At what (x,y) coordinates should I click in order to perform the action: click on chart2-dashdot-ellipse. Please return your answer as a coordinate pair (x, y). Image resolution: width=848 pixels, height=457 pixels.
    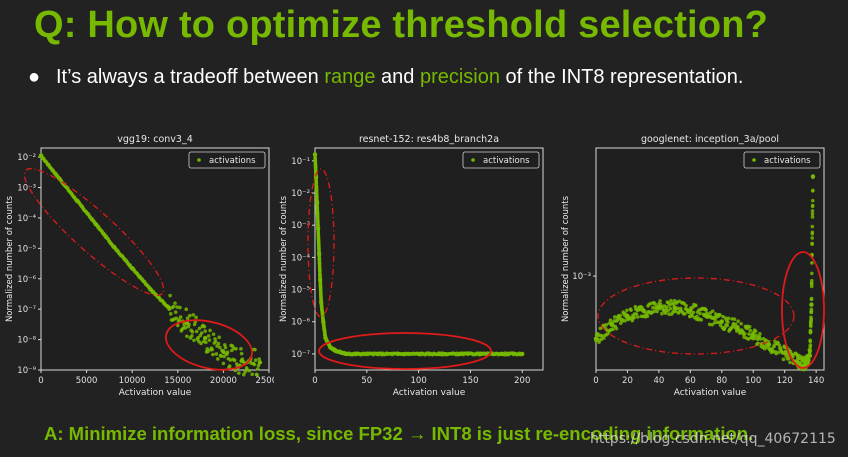
    Looking at the image, I should click on (321, 243).